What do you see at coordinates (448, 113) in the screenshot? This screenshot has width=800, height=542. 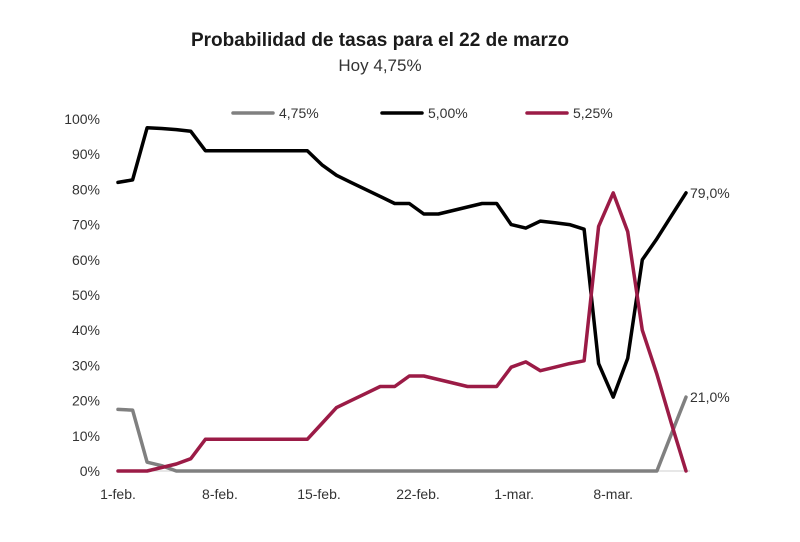 I see `legend-label: 5,00%` at bounding box center [448, 113].